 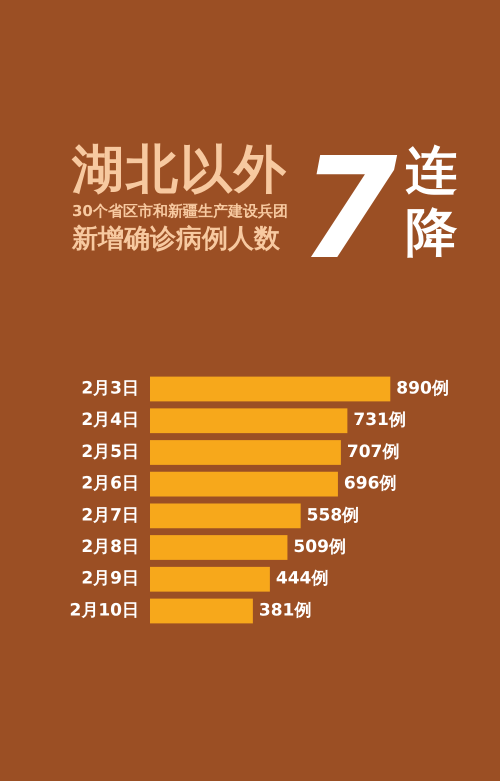 I want to click on y-tick-label: 2月10日, so click(x=104, y=610).